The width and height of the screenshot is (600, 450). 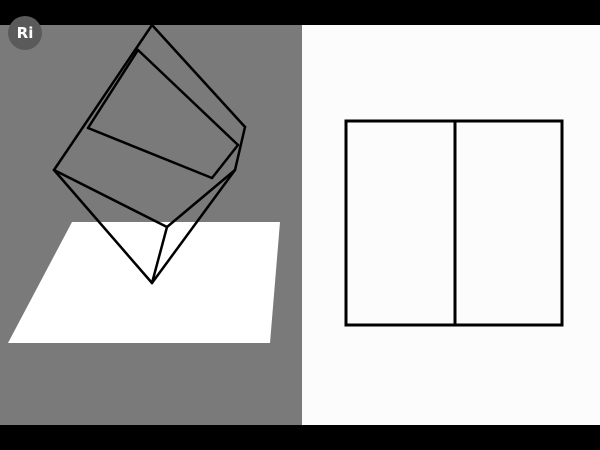 I want to click on logo-text: Ri, so click(x=25, y=33).